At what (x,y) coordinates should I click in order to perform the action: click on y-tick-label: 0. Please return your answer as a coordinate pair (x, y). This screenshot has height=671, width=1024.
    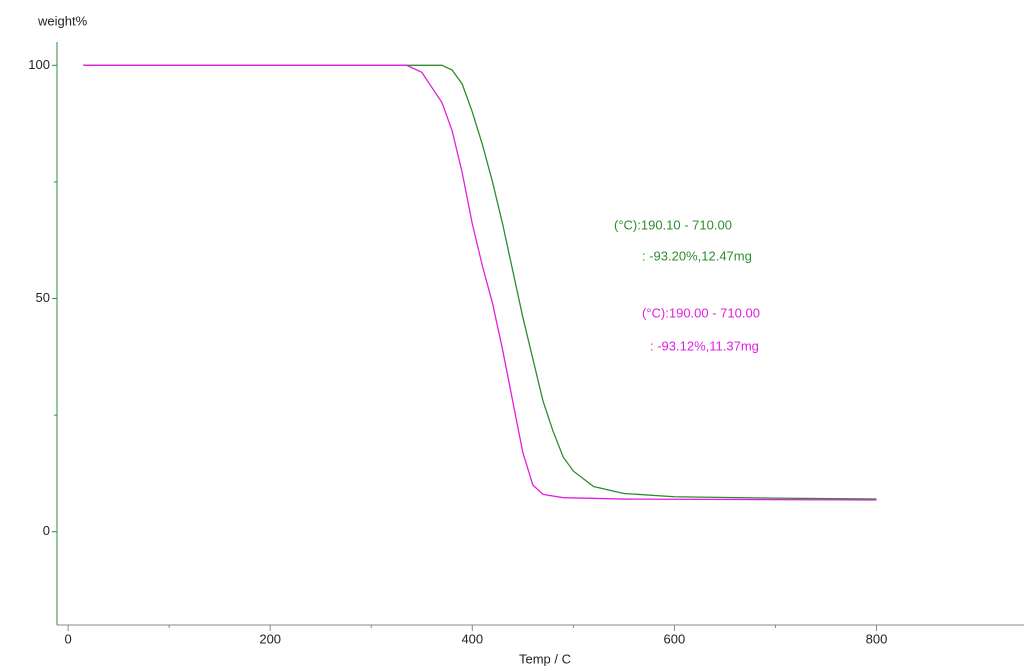
    Looking at the image, I should click on (46, 530).